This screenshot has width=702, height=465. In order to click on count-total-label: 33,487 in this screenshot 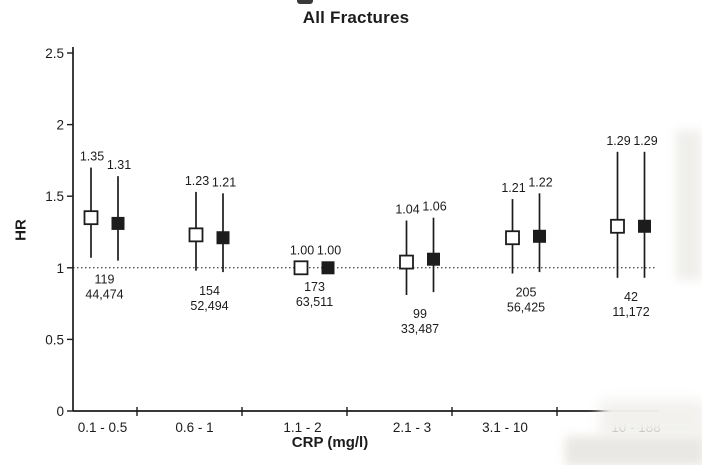, I will do `click(420, 329)`.